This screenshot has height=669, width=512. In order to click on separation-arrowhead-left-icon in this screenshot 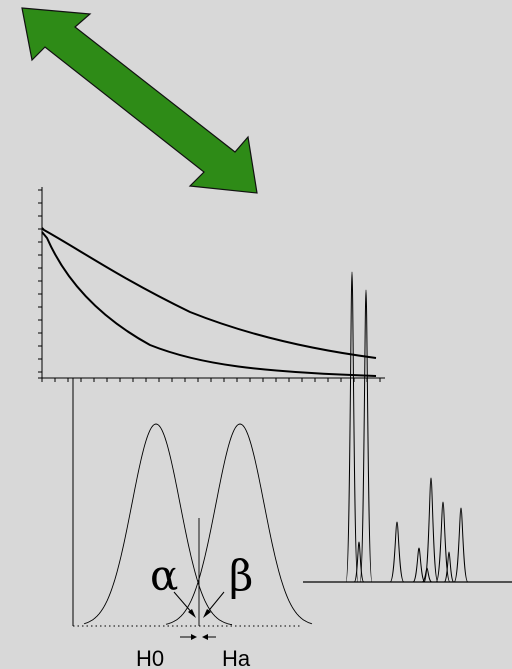, I will do `click(194, 637)`.